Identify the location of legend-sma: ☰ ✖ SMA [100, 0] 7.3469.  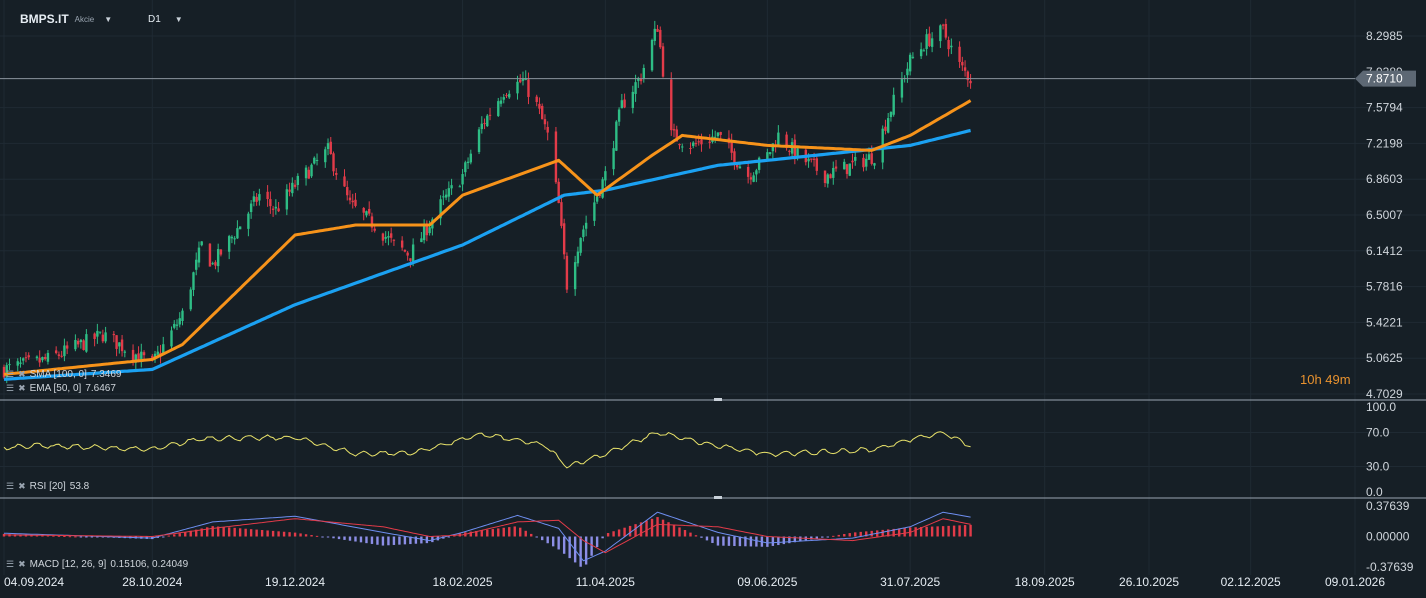
(63, 374).